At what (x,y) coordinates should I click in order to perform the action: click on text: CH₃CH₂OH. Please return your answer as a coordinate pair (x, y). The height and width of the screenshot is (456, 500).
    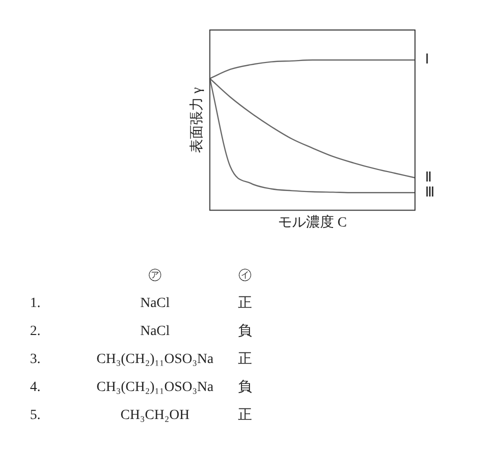
    Looking at the image, I should click on (155, 416).